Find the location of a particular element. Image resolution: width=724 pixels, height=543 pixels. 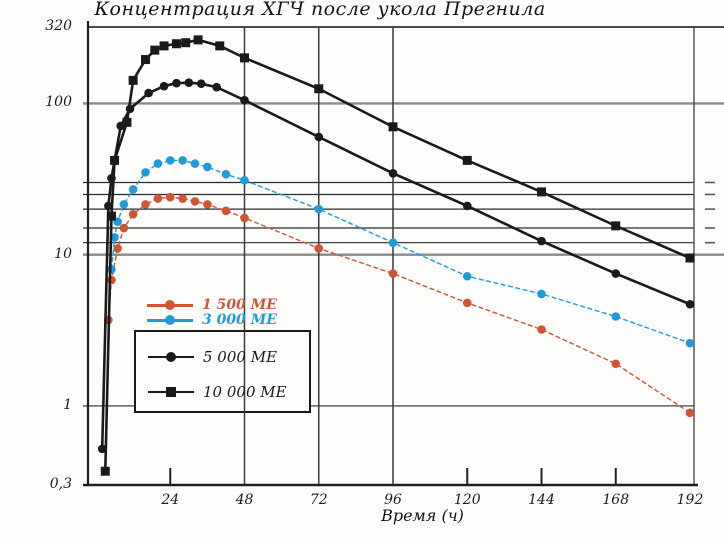

x-axis-title: Время (ч) is located at coordinates (422, 515).